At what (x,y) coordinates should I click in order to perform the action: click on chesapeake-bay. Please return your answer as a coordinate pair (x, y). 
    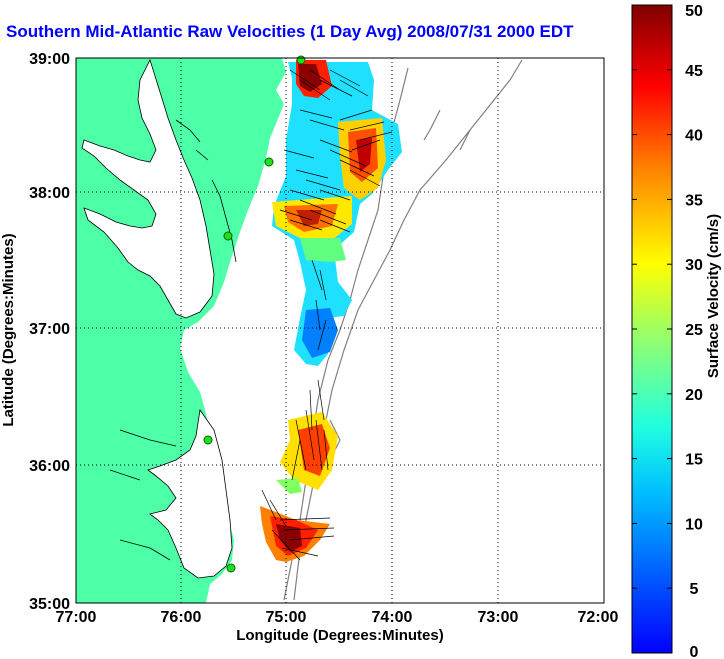
    Looking at the image, I should click on (148, 188).